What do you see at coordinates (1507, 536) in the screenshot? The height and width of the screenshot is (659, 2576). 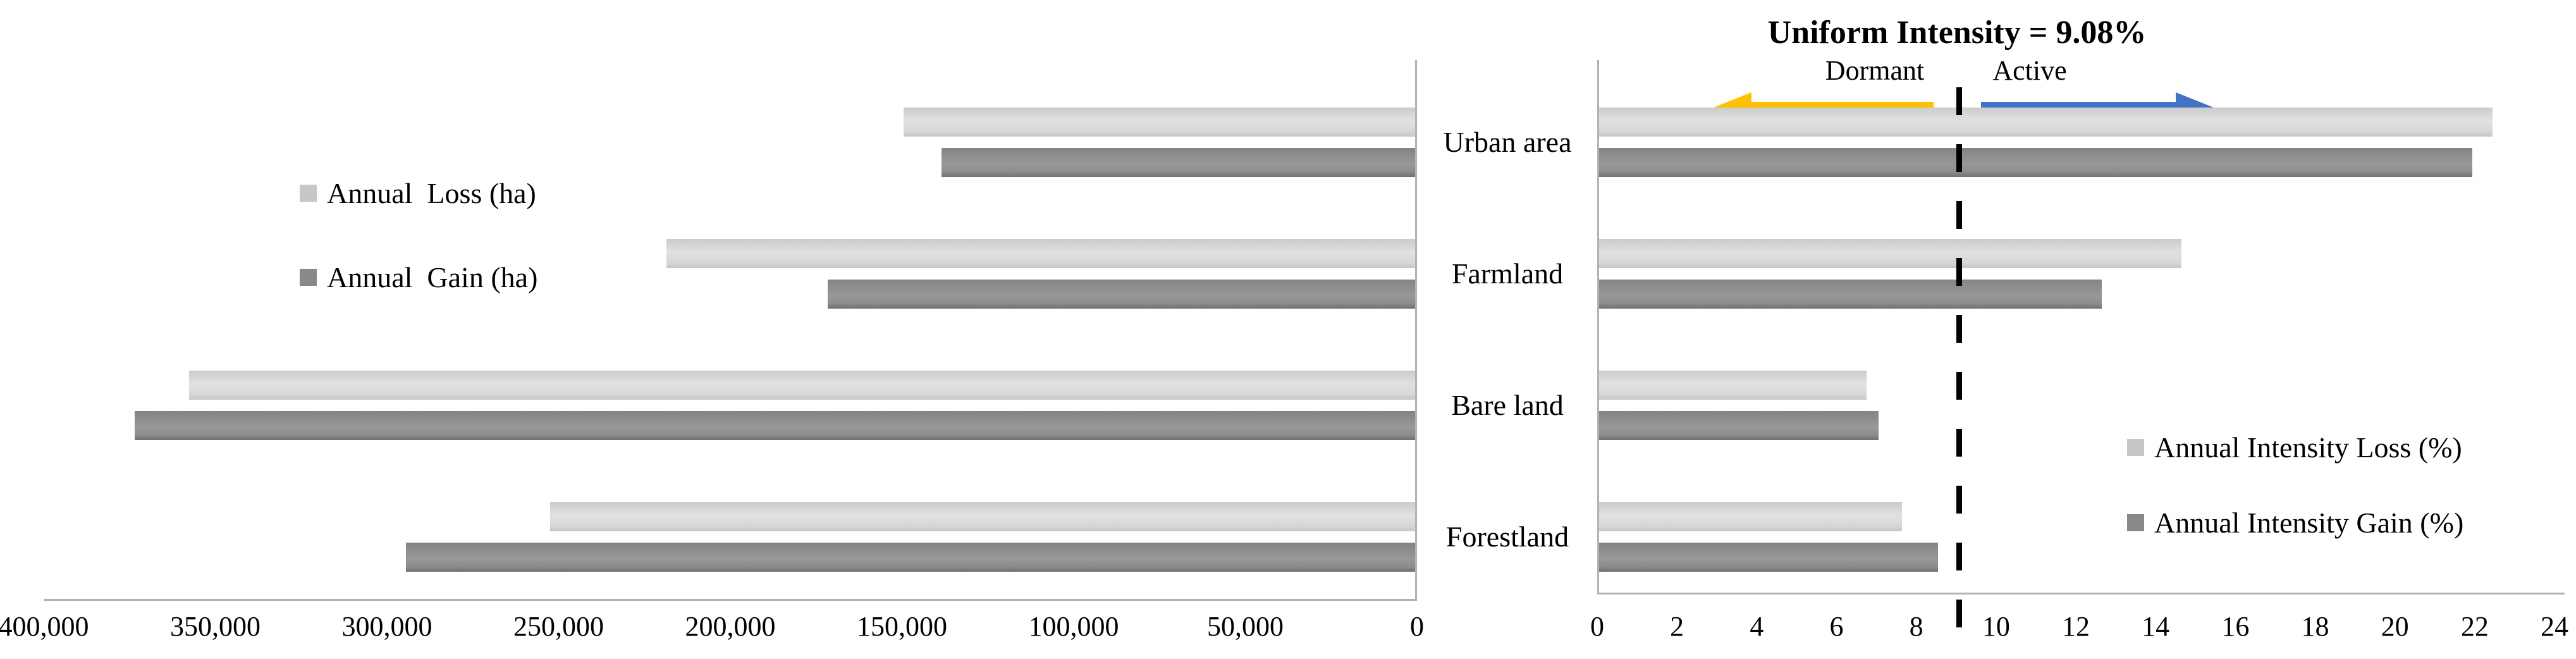 I see `category-label-forestland: Forestland` at bounding box center [1507, 536].